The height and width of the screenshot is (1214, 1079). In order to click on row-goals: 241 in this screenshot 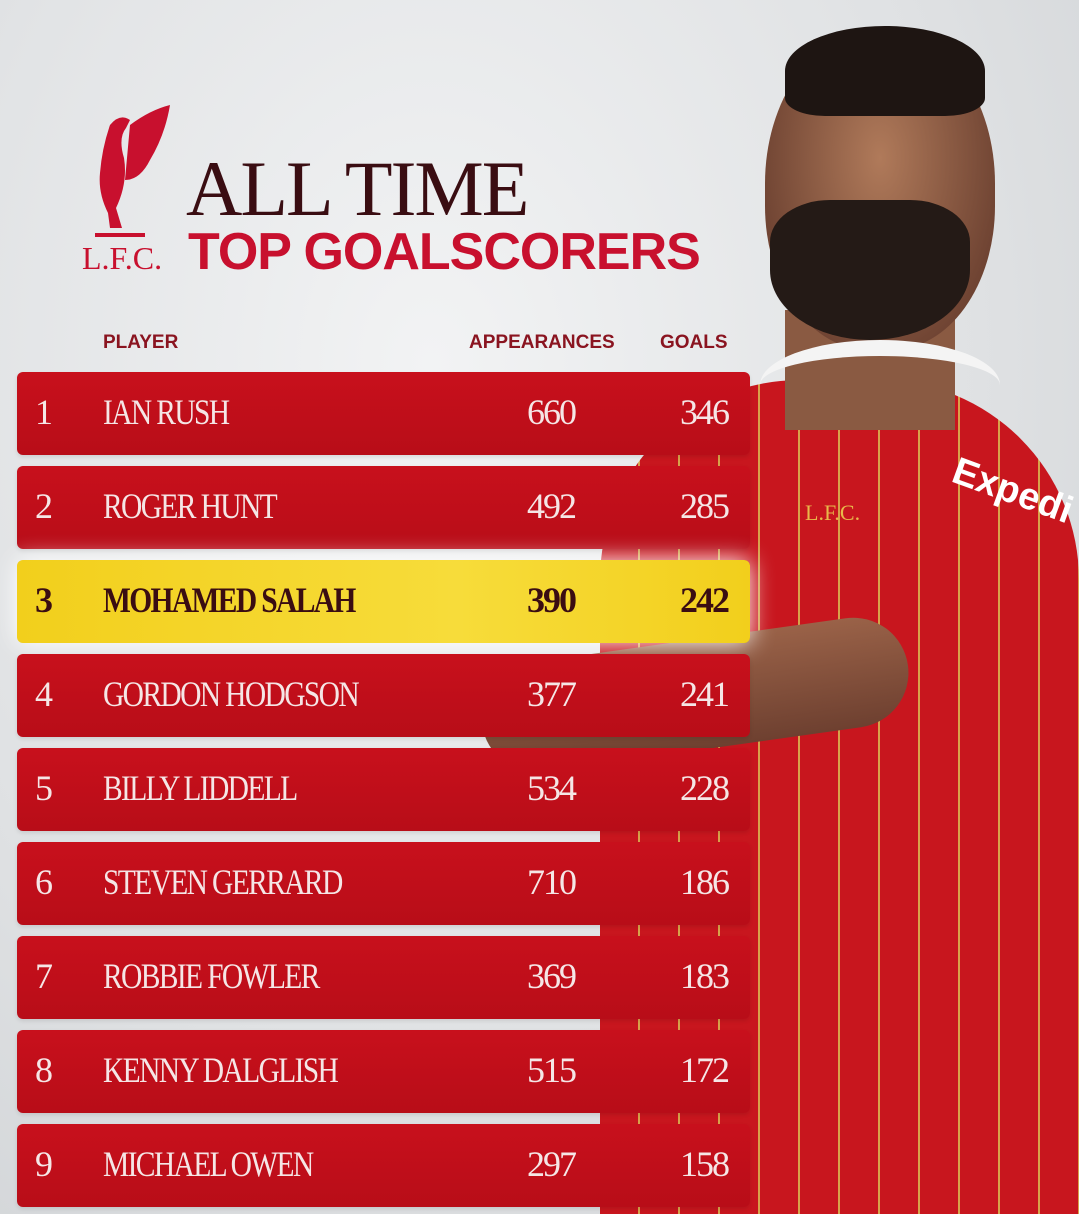, I will do `click(705, 694)`.